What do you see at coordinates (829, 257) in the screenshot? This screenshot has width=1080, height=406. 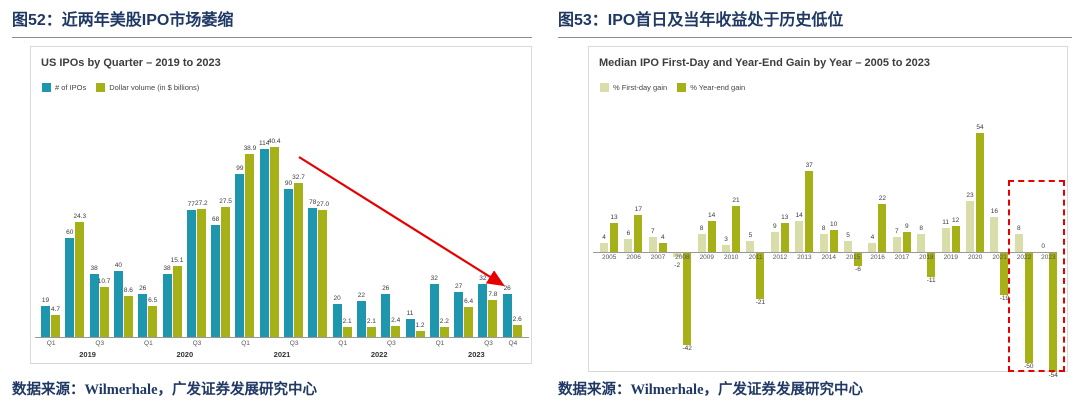 I see `year-tick-label: 2014` at bounding box center [829, 257].